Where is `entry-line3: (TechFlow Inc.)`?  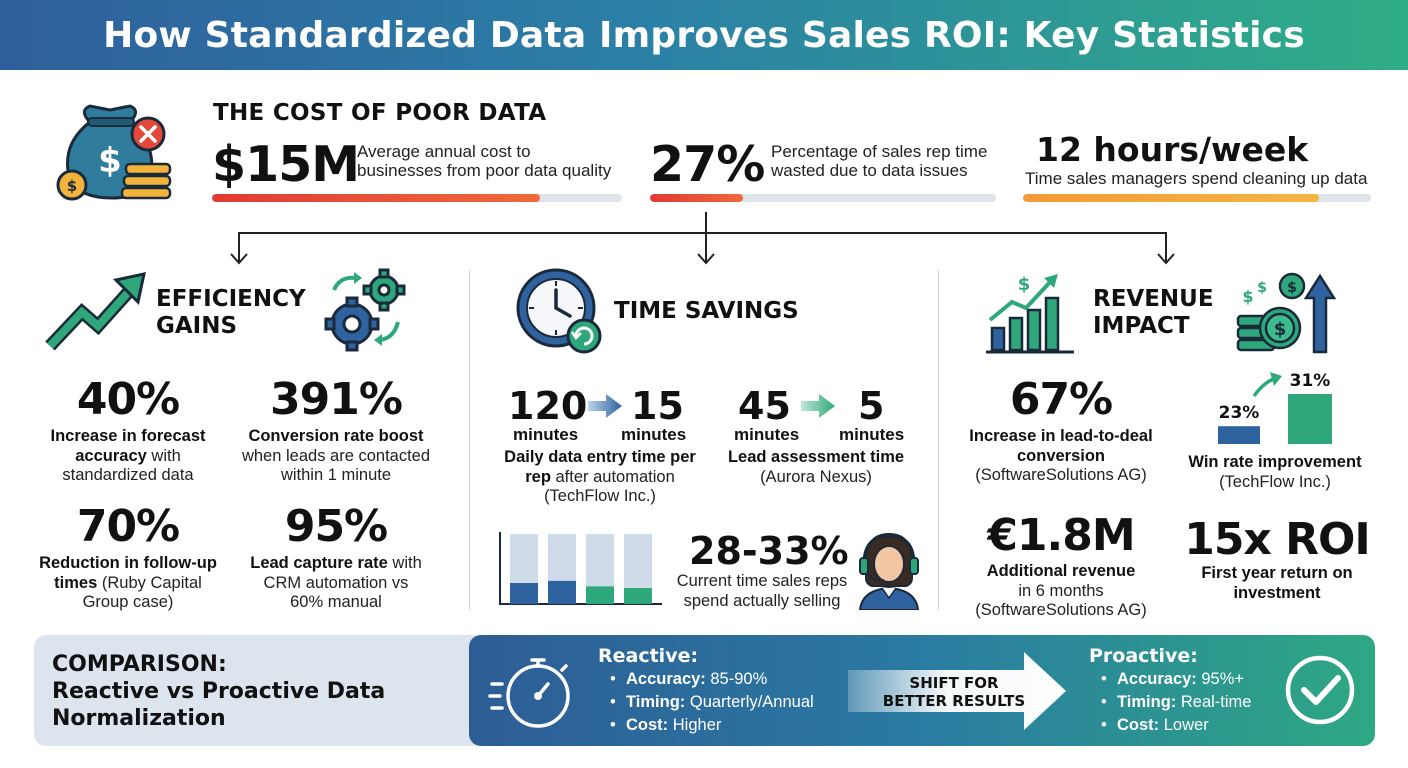
entry-line3: (TechFlow Inc.) is located at coordinates (600, 496).